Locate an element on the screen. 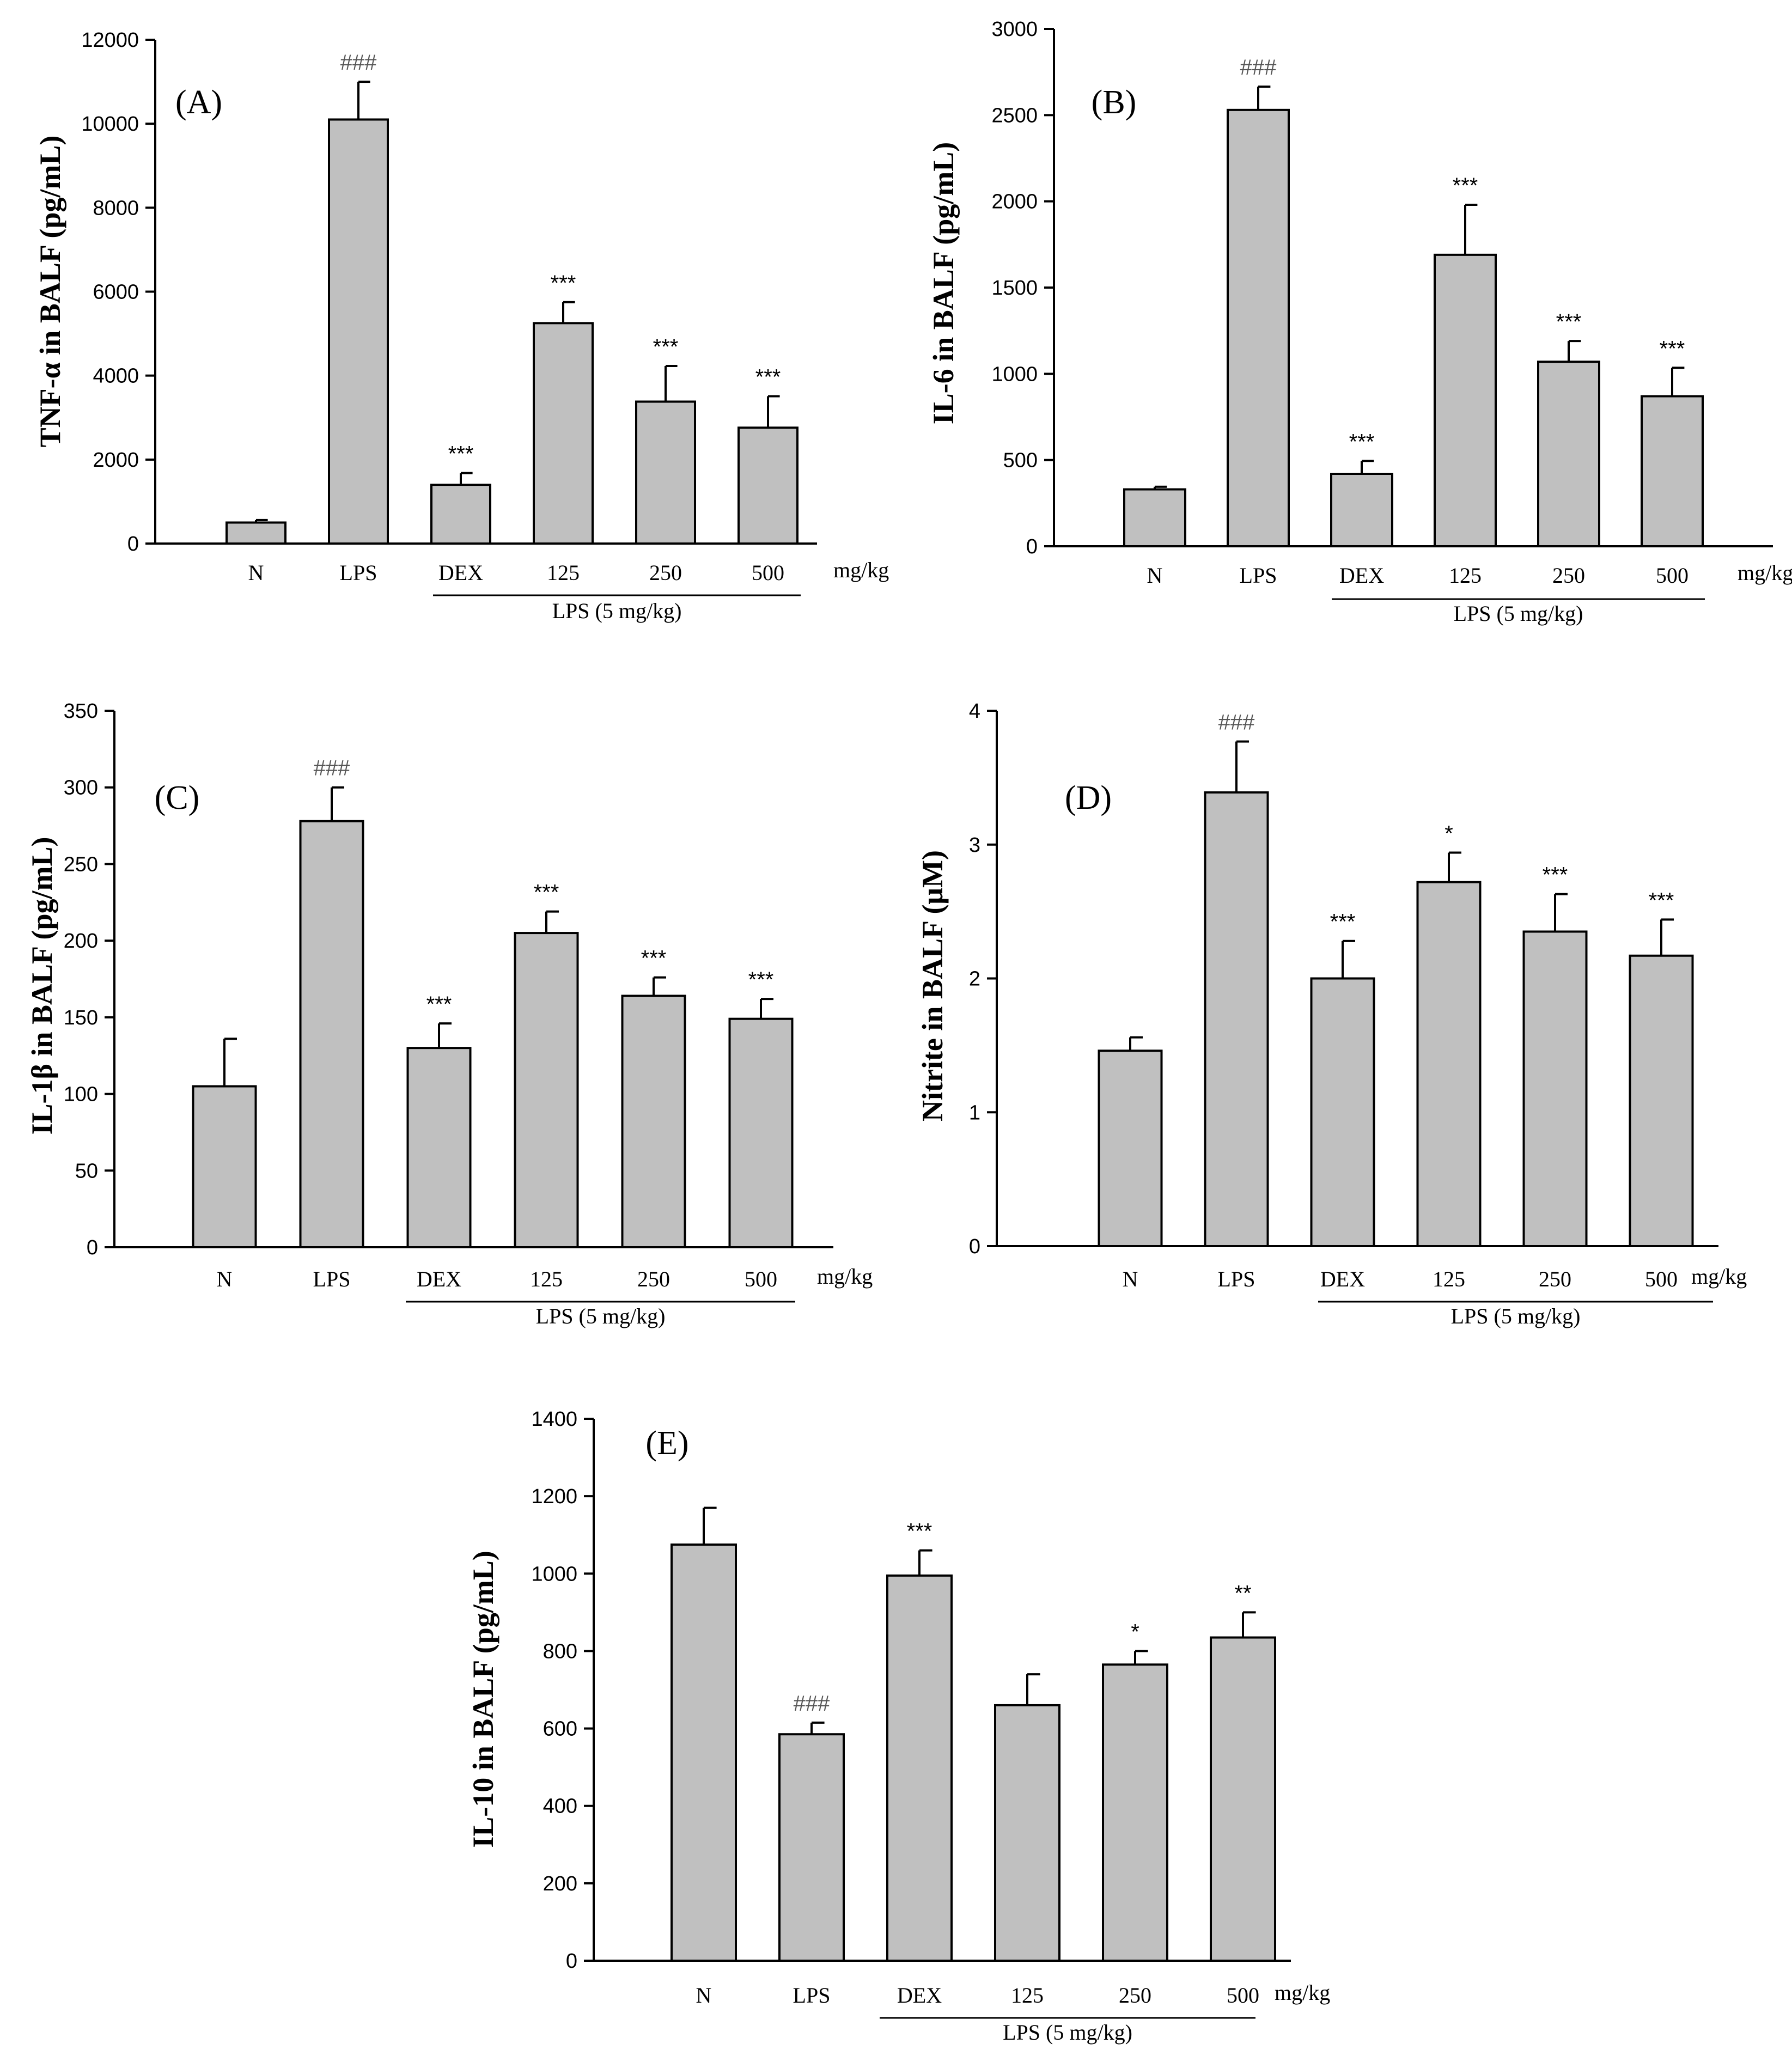 This screenshot has height=2068, width=1792. y-axis-title: IL-10 in BALF (pg/mL) is located at coordinates (483, 1699).